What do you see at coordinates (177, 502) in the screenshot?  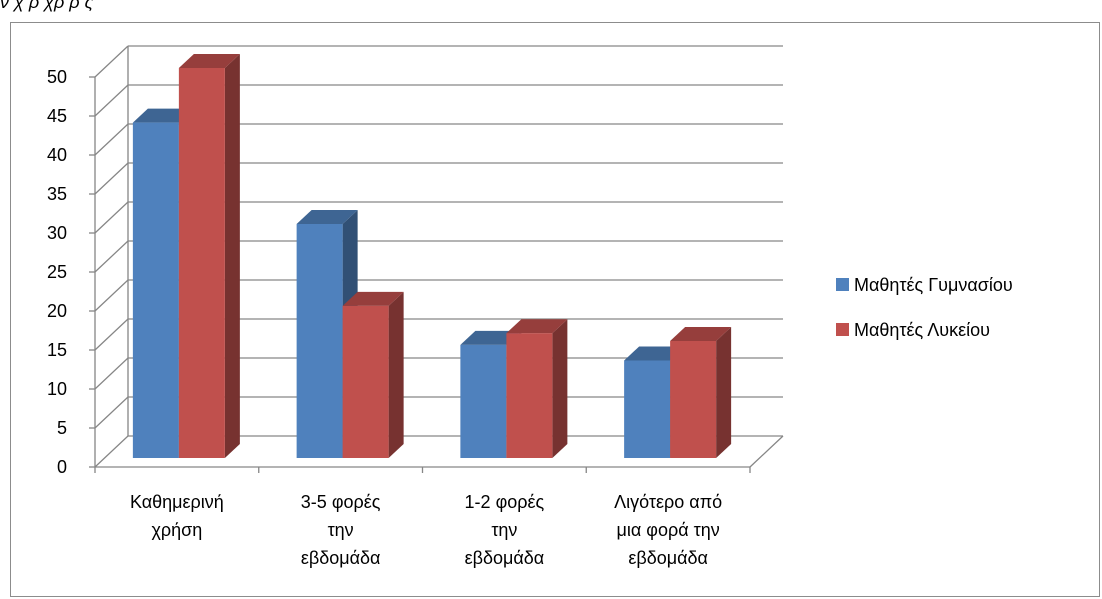 I see `x-category-label: Καθημερινή` at bounding box center [177, 502].